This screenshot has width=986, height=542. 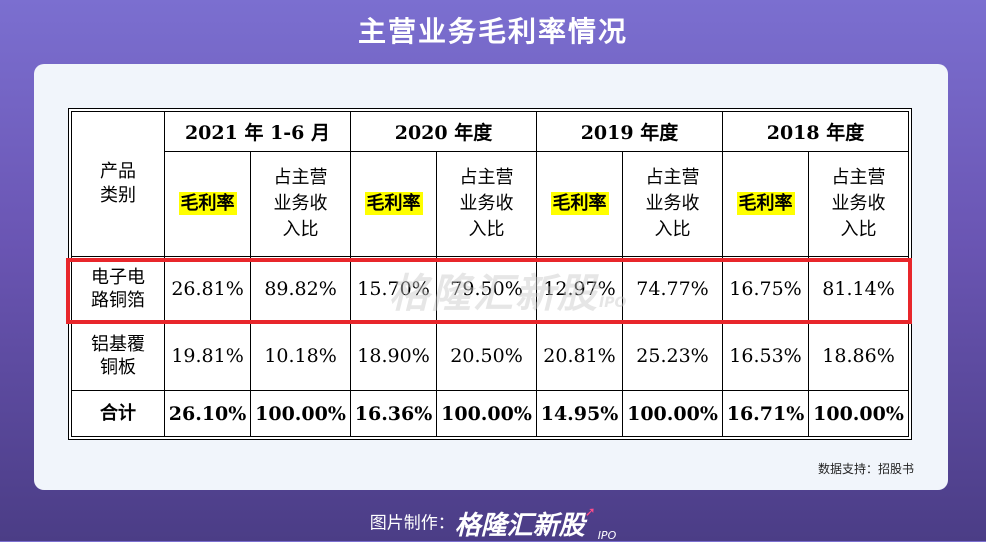 I want to click on table-cell: 74.77%, so click(x=672, y=289).